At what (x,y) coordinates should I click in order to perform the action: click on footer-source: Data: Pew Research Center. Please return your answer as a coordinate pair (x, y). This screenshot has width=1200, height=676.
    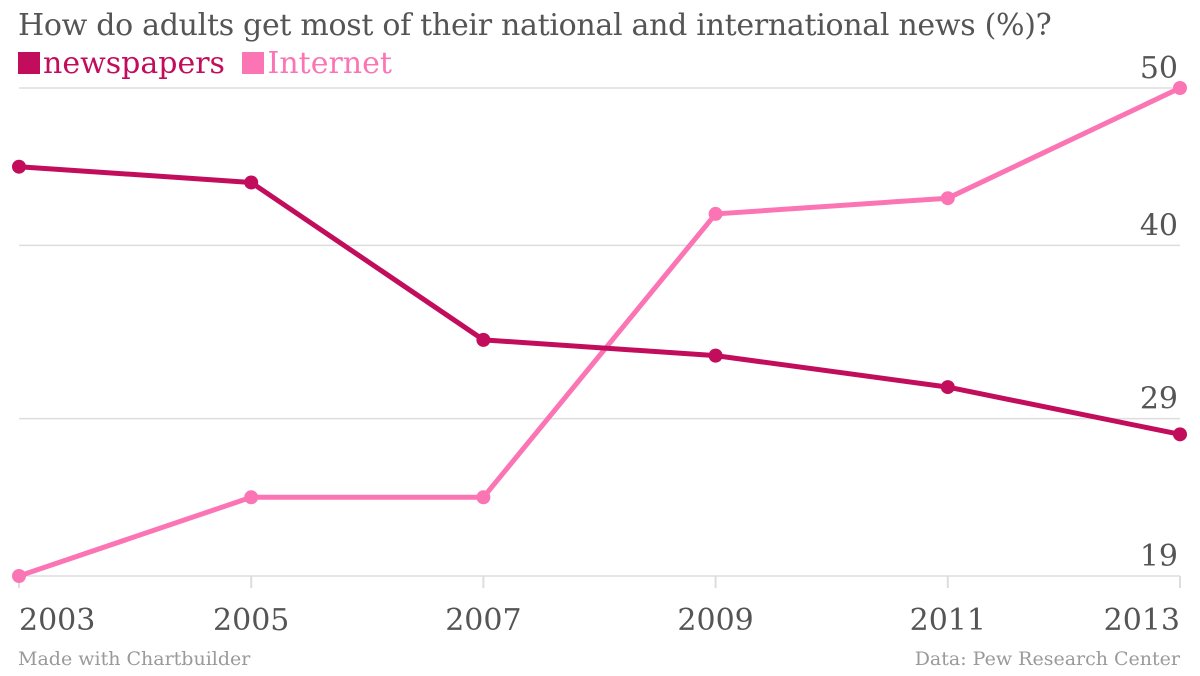
    Looking at the image, I should click on (1047, 659).